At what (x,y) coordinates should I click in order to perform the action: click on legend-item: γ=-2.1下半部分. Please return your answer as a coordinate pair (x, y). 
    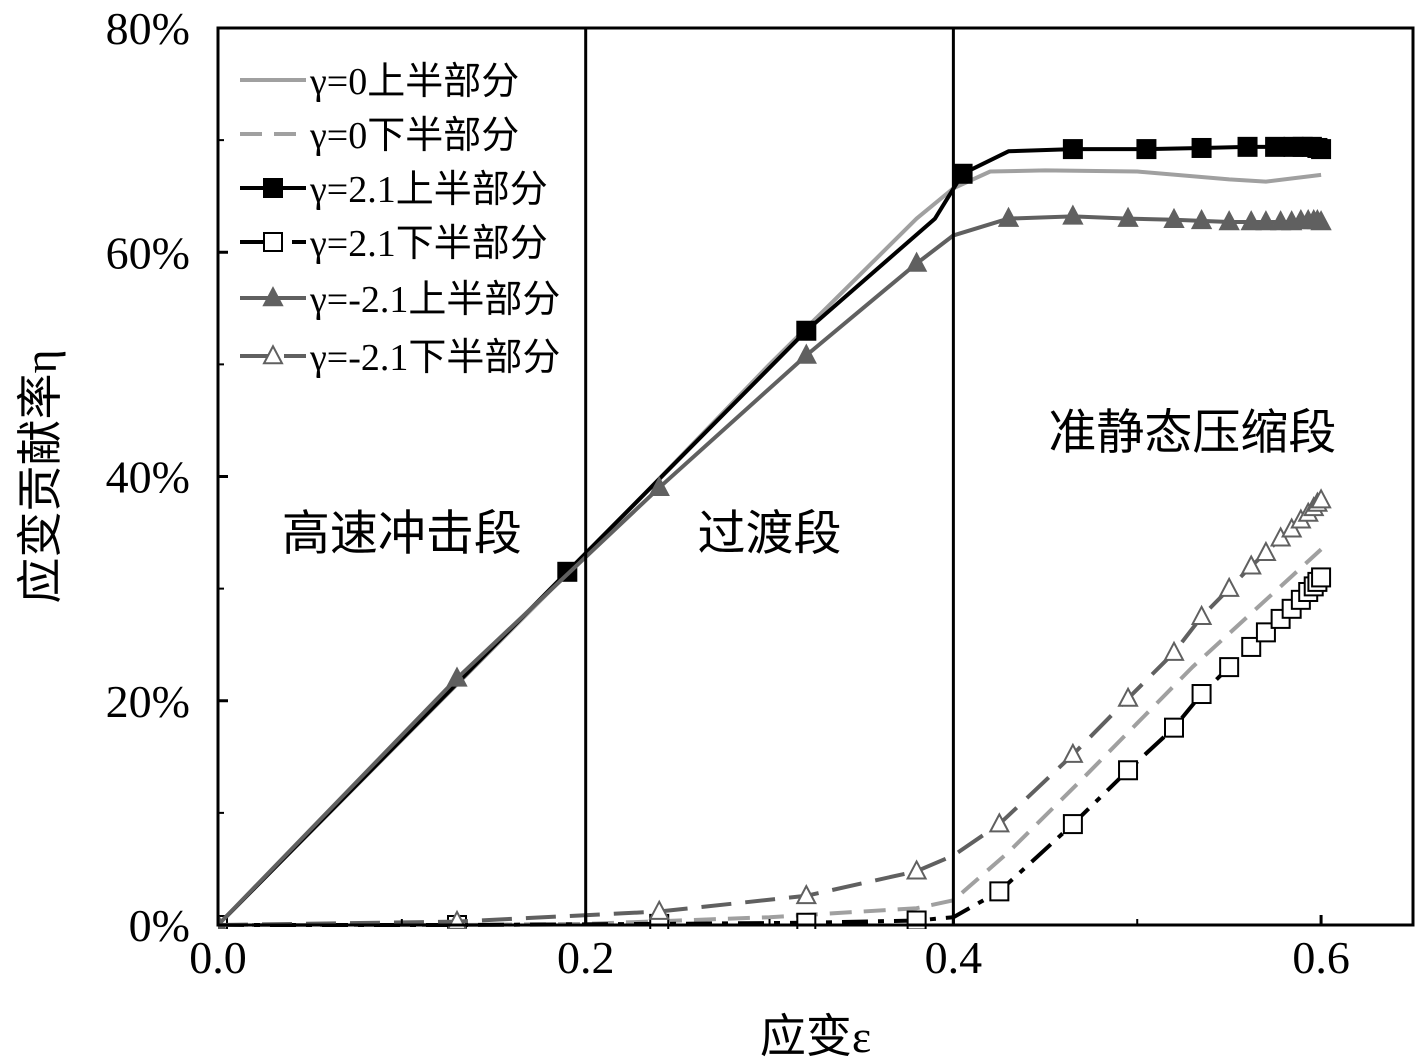
    Looking at the image, I should click on (400, 358).